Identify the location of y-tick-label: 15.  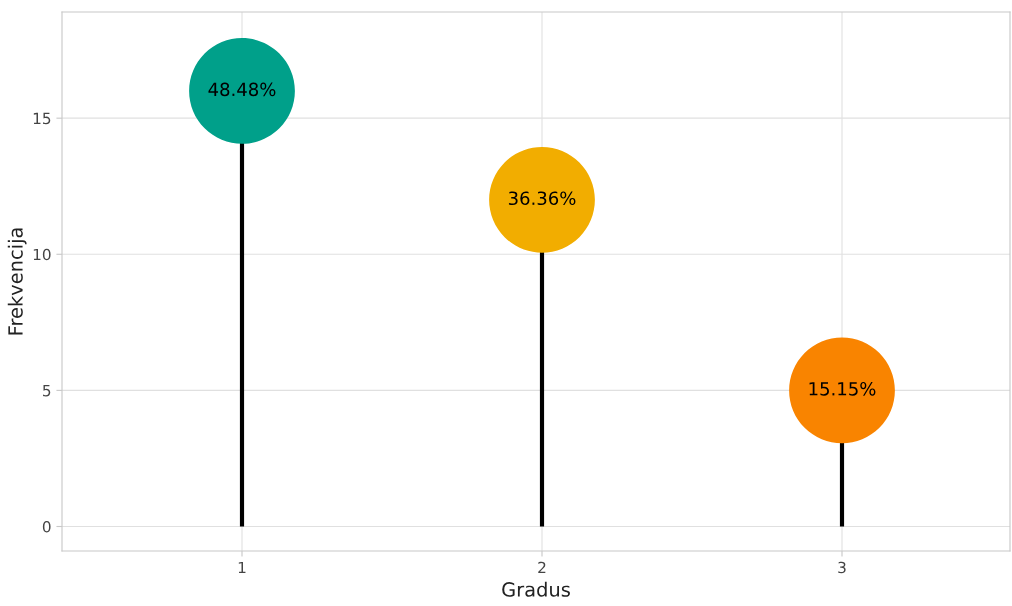
(42, 118).